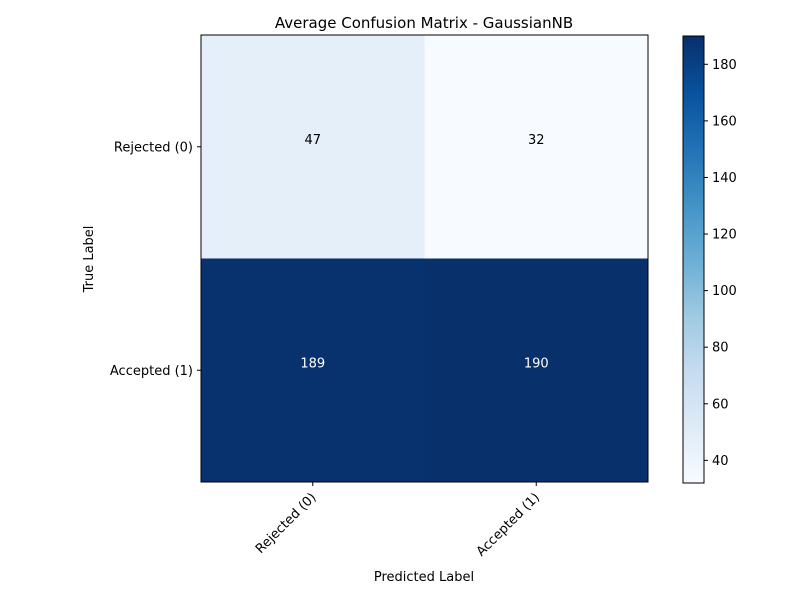 The width and height of the screenshot is (800, 600). I want to click on colorbar-tick-label: 140, so click(724, 178).